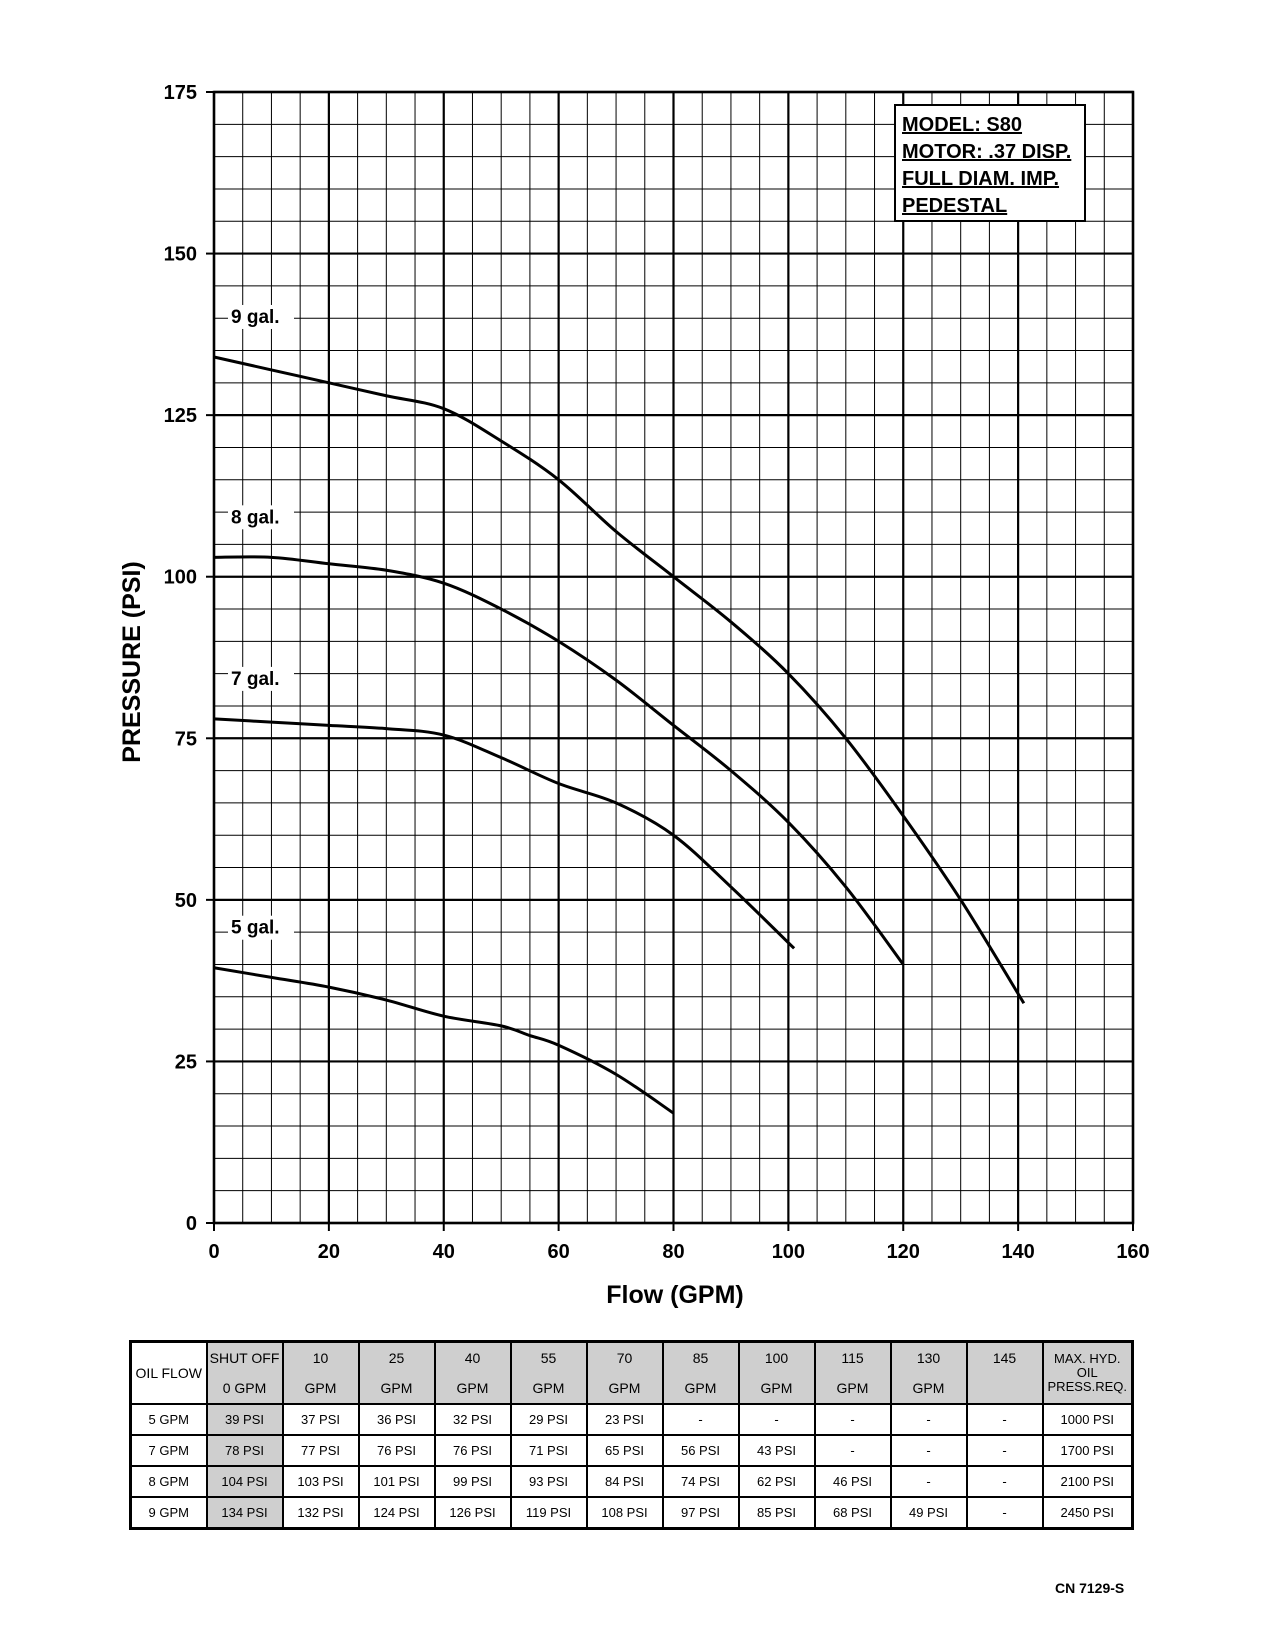  I want to click on flow-header-value: 10, so click(320, 1358).